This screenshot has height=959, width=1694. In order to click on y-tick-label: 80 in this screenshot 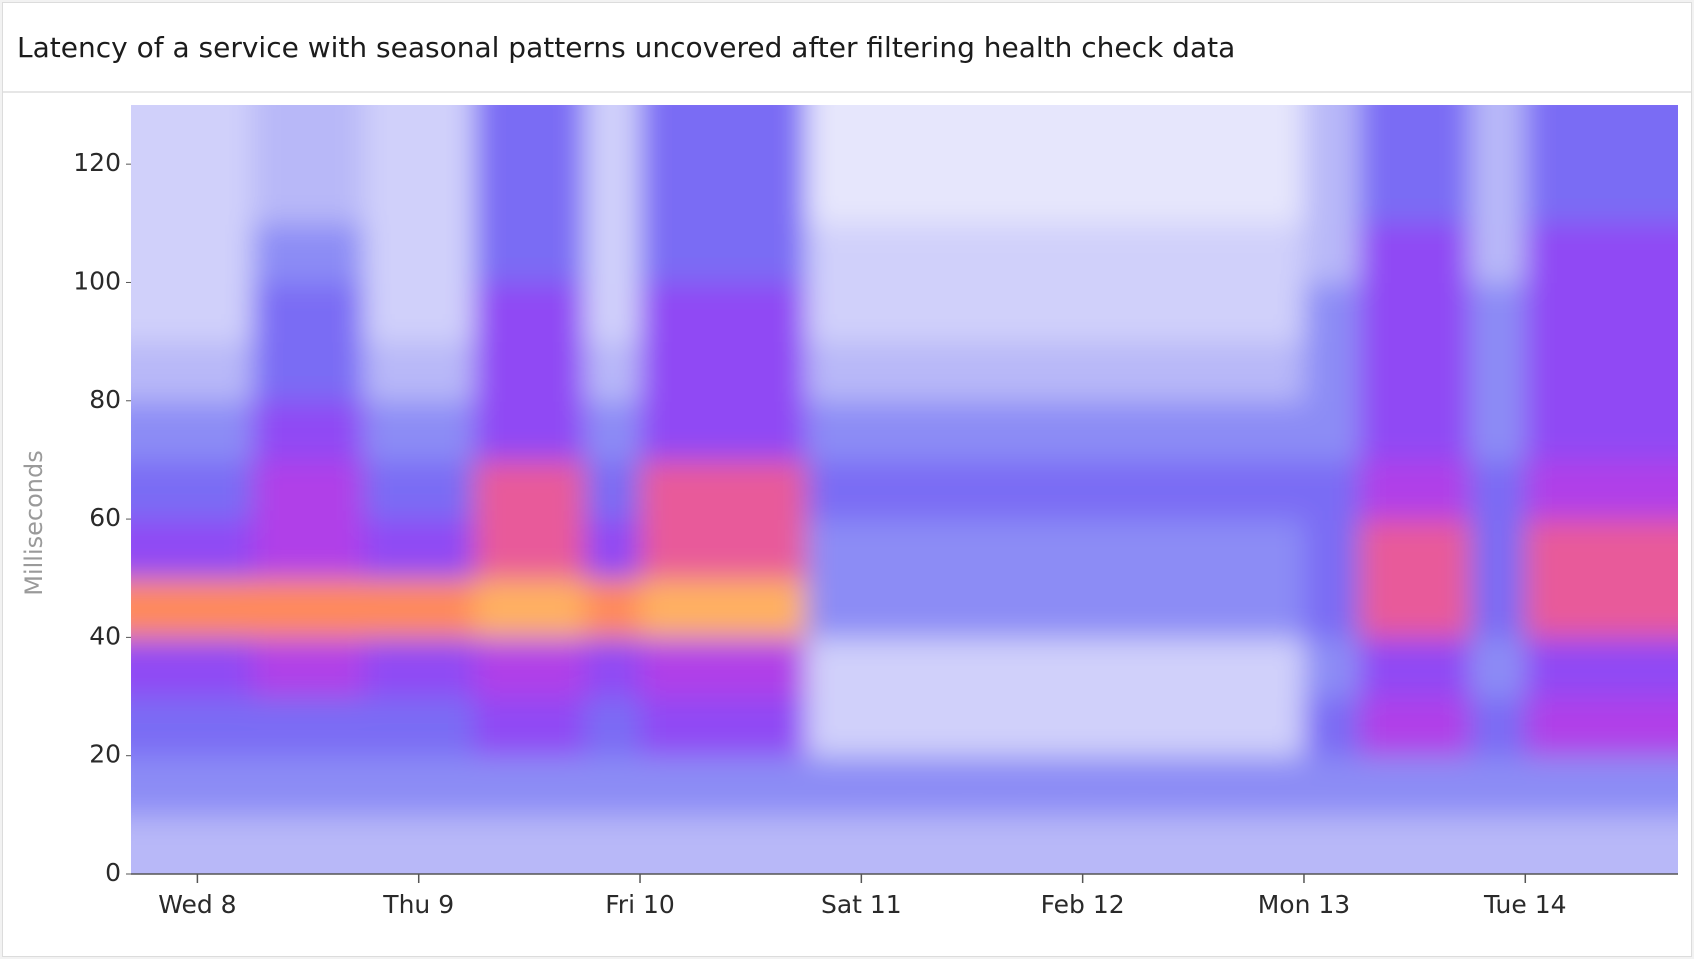, I will do `click(105, 399)`.